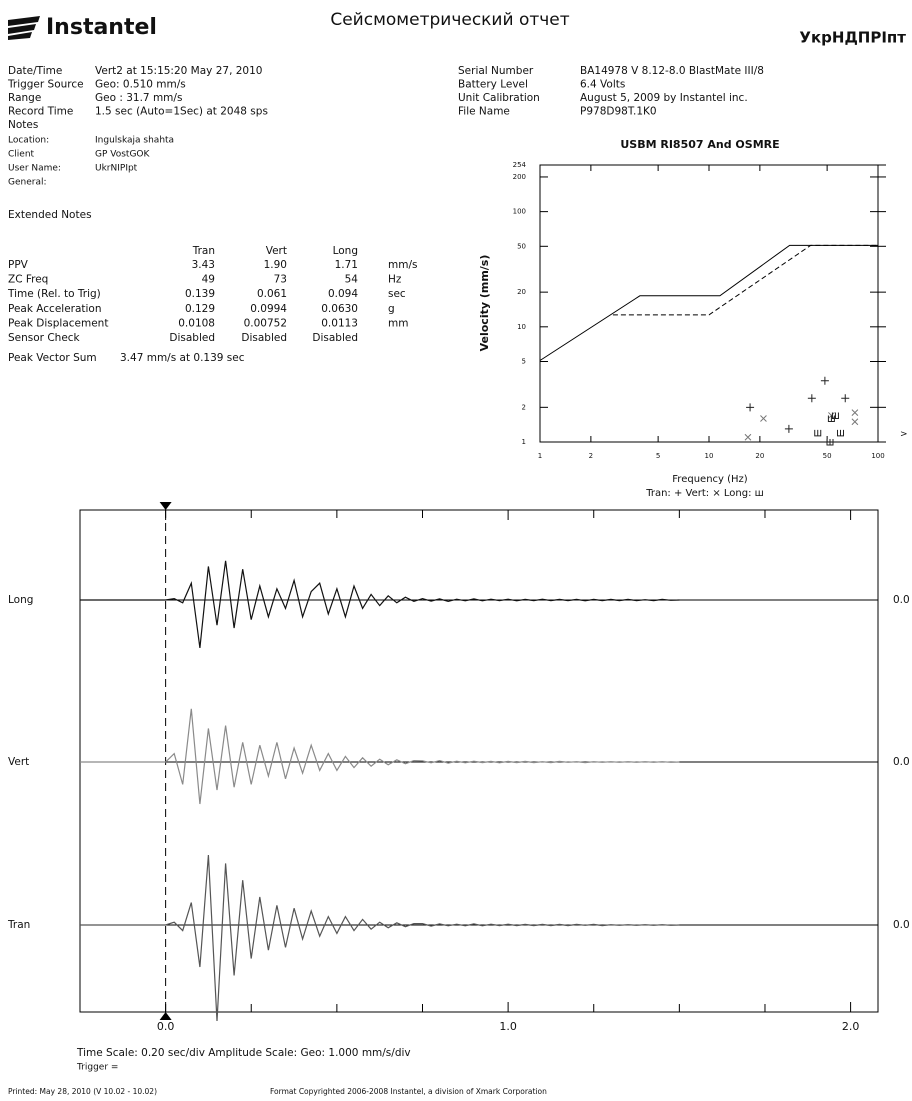  What do you see at coordinates (664, 98) in the screenshot?
I see `info-value: August 5, 2009 by Instantel inc.` at bounding box center [664, 98].